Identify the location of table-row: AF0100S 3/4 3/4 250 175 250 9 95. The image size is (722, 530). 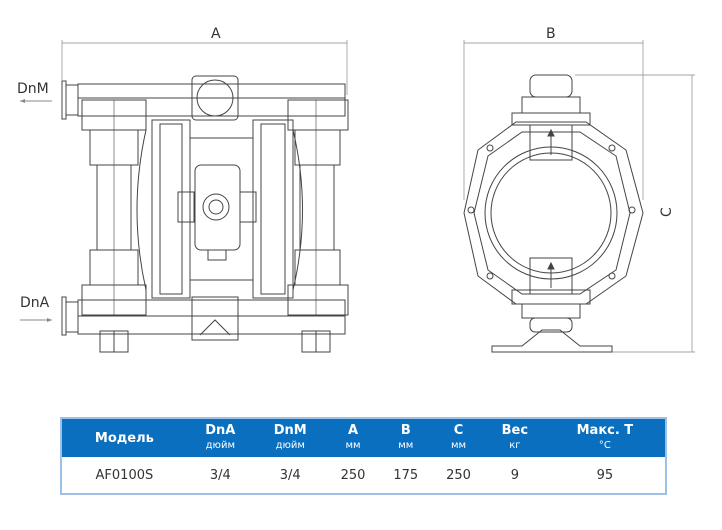
(363, 475).